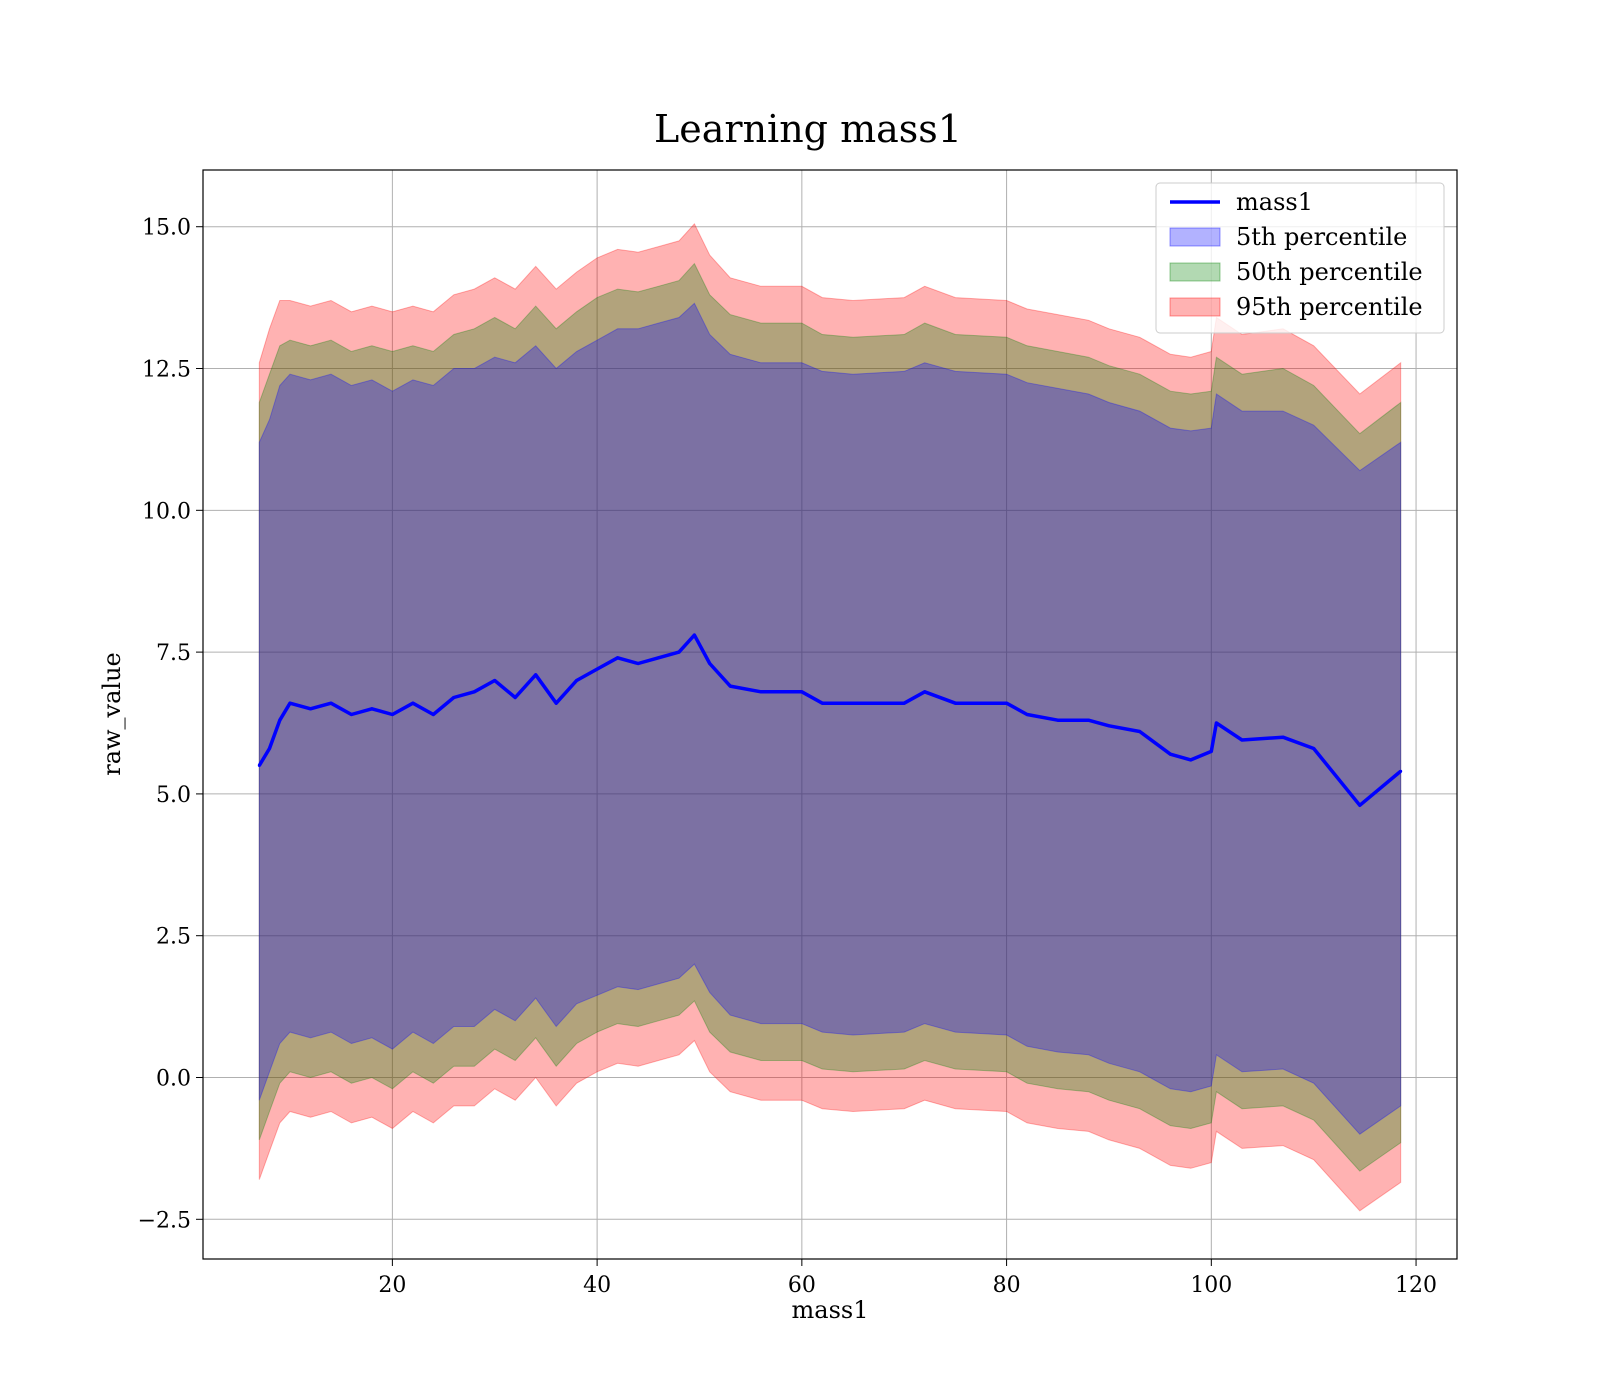 This screenshot has width=1600, height=1400. What do you see at coordinates (173, 653) in the screenshot?
I see `y-tick-label: 7.5` at bounding box center [173, 653].